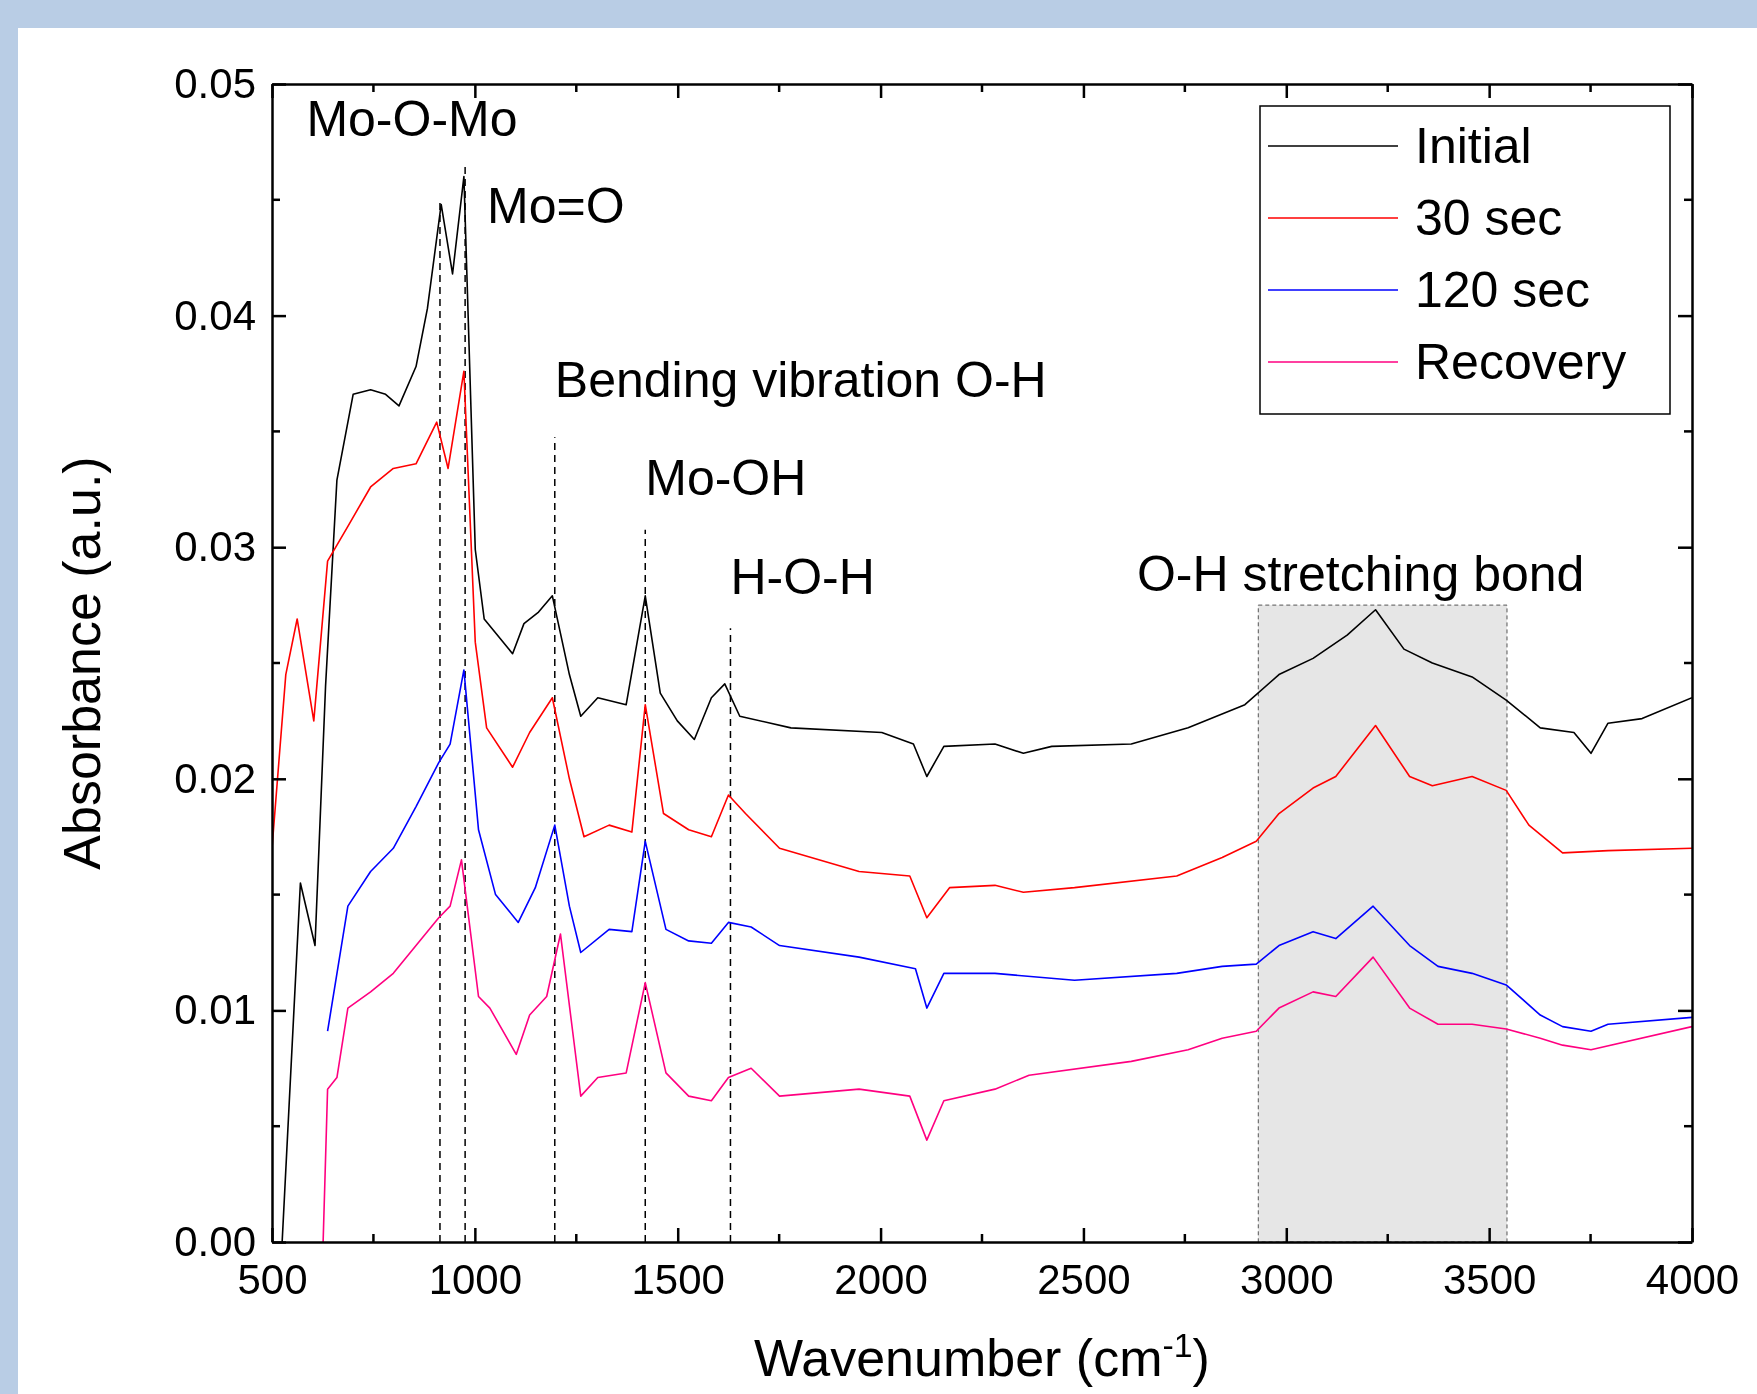  What do you see at coordinates (1489, 1279) in the screenshot?
I see `x-tick-label: 3500` at bounding box center [1489, 1279].